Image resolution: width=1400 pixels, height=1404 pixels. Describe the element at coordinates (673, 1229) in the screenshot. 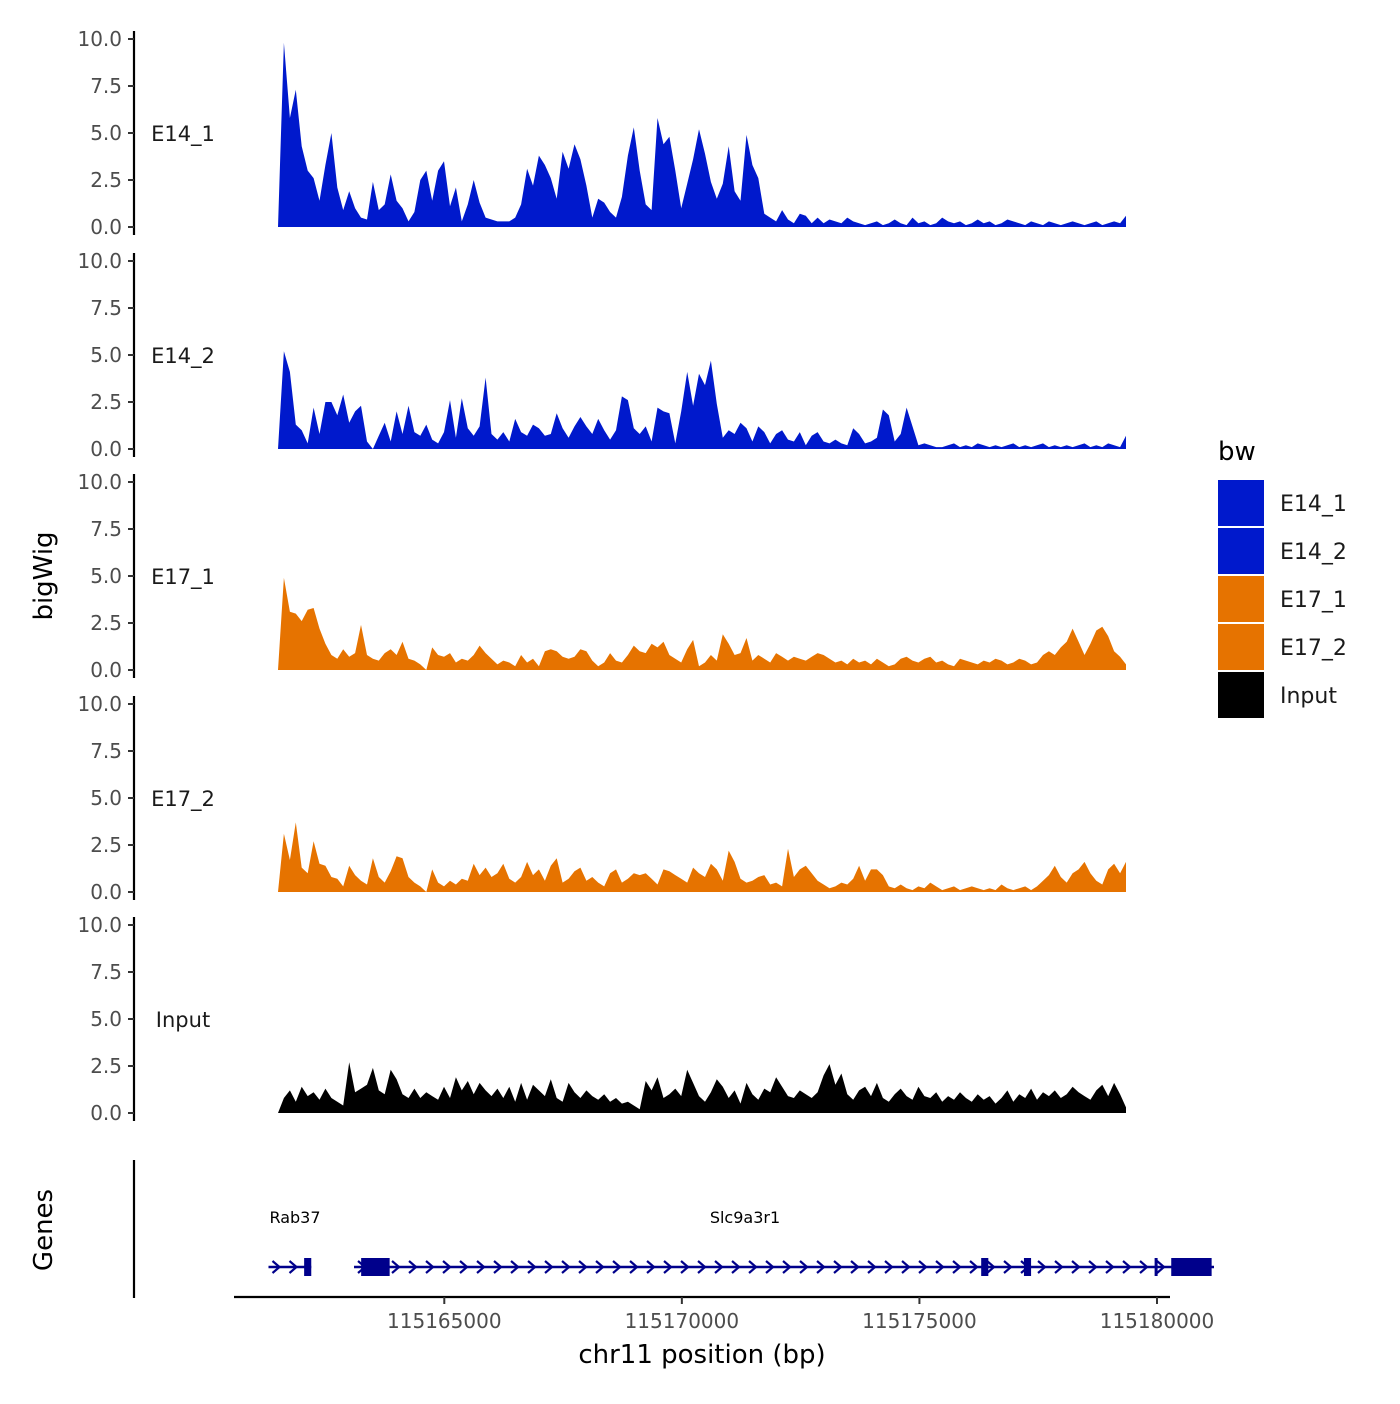

I see `genes-layer: Rab37 Slc9a3r1` at that location.